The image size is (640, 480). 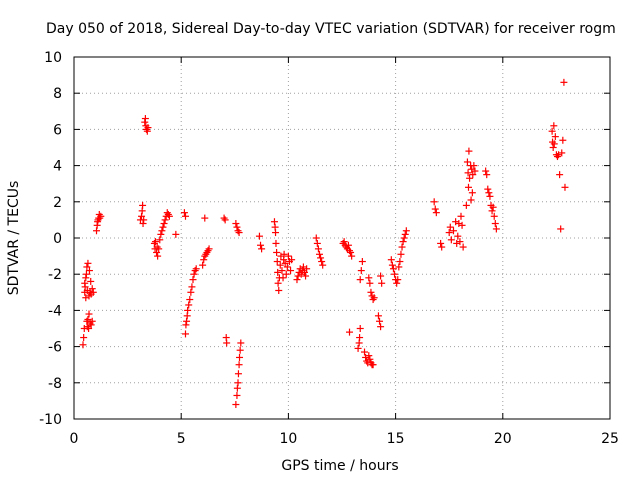 I want to click on x-tick-label: 20, so click(x=503, y=439).